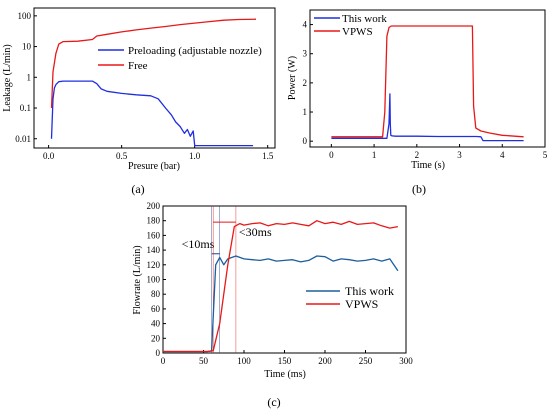 This screenshot has width=550, height=411. Describe the element at coordinates (195, 51) in the screenshot. I see `panel-a-legend-label-preloading: Preloading (adjustable nozzle)` at that location.